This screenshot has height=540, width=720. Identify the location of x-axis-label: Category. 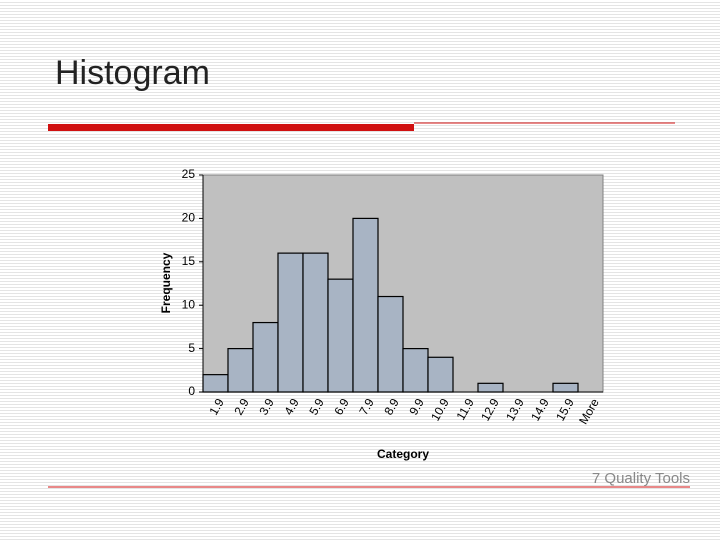
(403, 454).